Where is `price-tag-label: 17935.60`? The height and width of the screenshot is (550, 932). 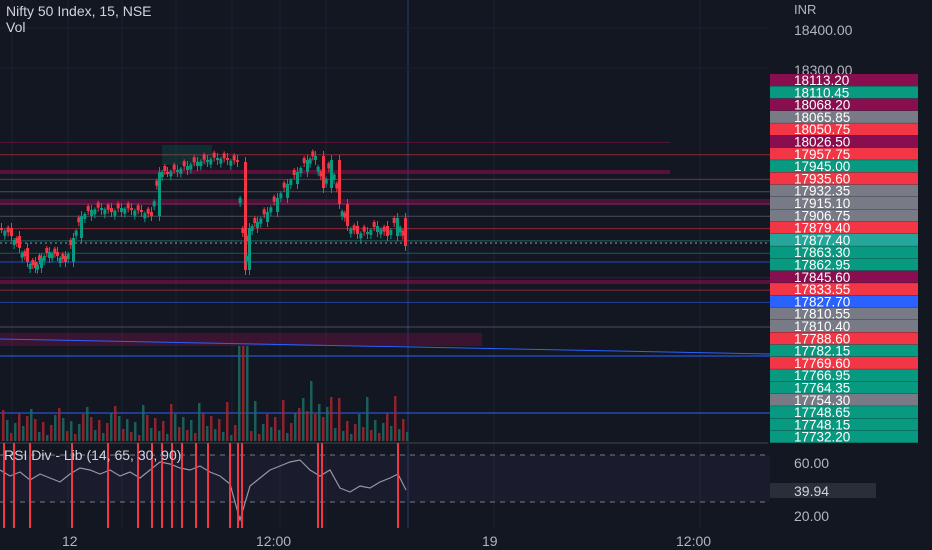
price-tag-label: 17935.60 is located at coordinates (822, 178).